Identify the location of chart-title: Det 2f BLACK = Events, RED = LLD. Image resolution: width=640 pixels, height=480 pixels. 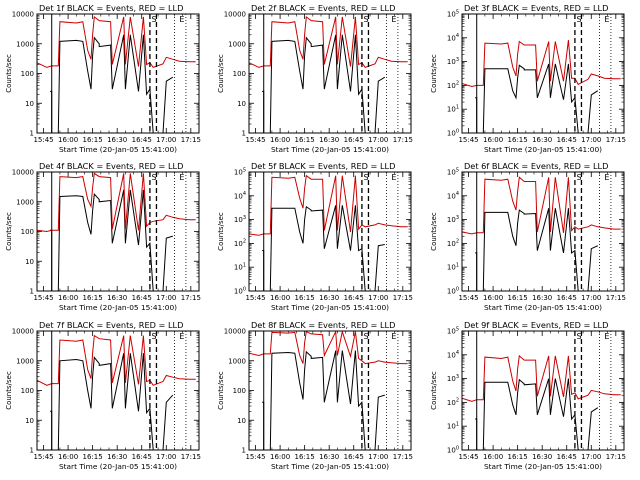
(323, 8).